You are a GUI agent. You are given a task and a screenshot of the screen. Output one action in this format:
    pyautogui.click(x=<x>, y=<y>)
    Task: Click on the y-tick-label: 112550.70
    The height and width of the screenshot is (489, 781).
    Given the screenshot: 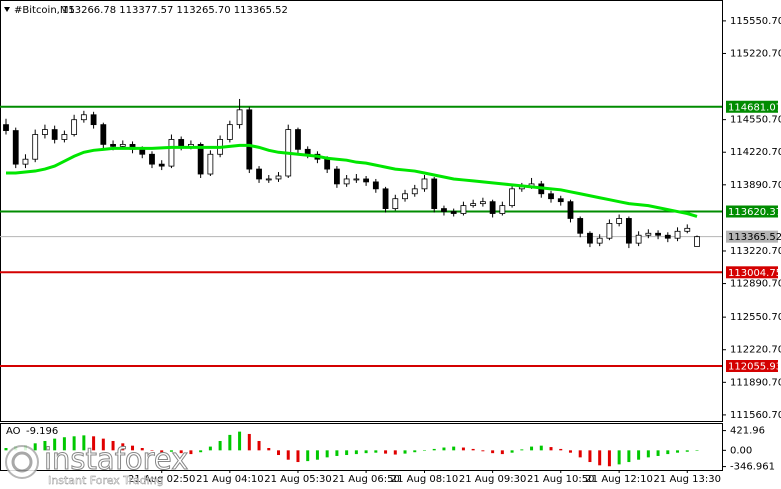 What is the action you would take?
    pyautogui.click(x=755, y=317)
    